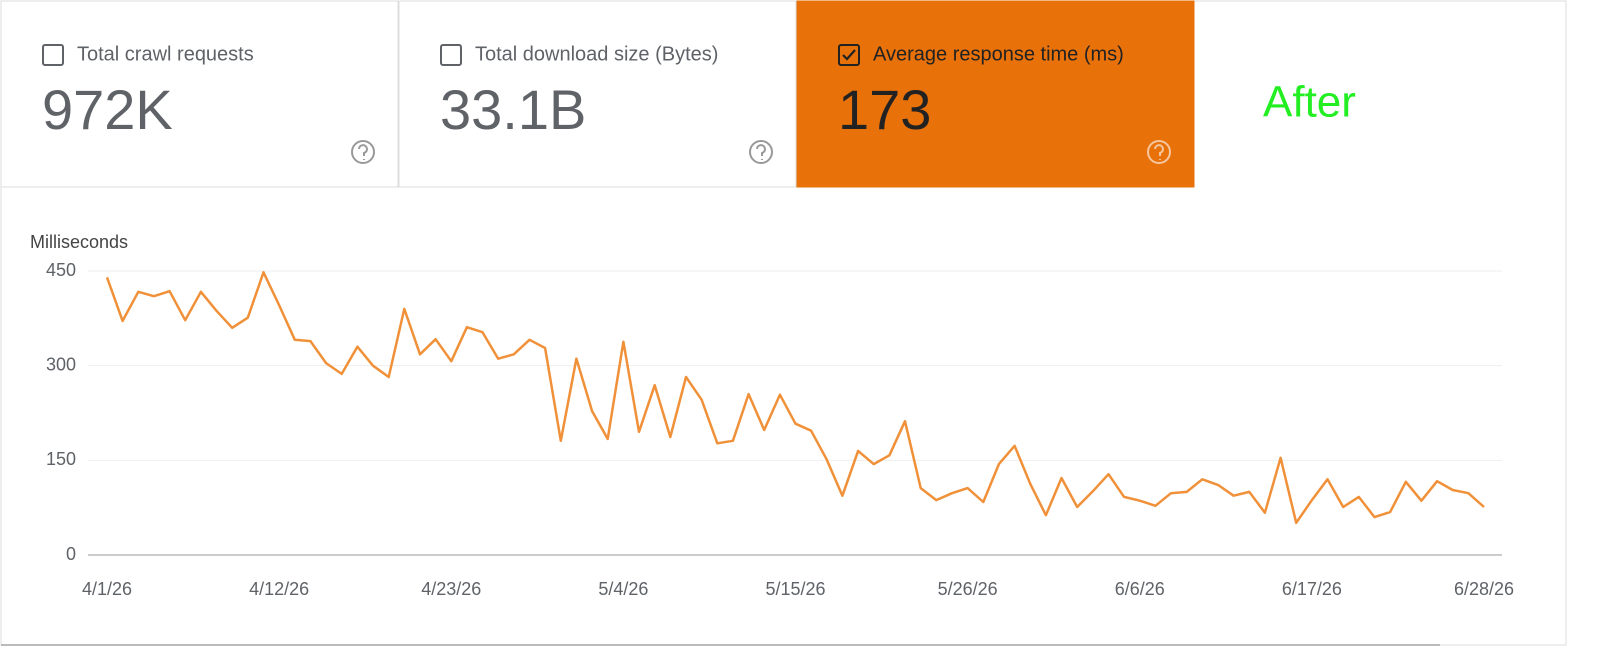 The height and width of the screenshot is (660, 1600). What do you see at coordinates (107, 589) in the screenshot?
I see `x-tick-label: 4/1/26` at bounding box center [107, 589].